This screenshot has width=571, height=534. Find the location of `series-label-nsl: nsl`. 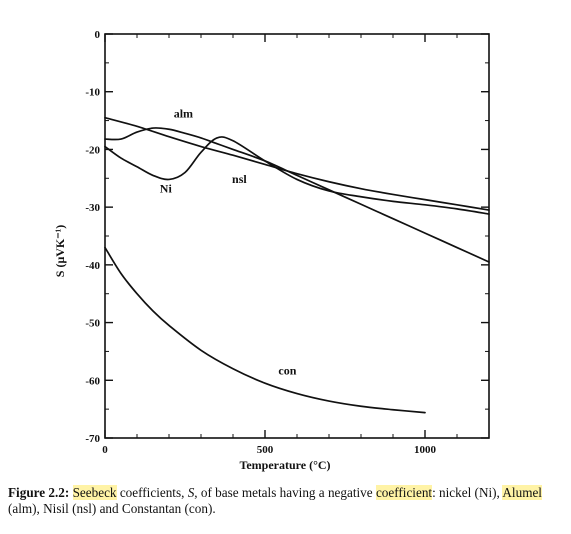

series-label-nsl: nsl is located at coordinates (239, 179).